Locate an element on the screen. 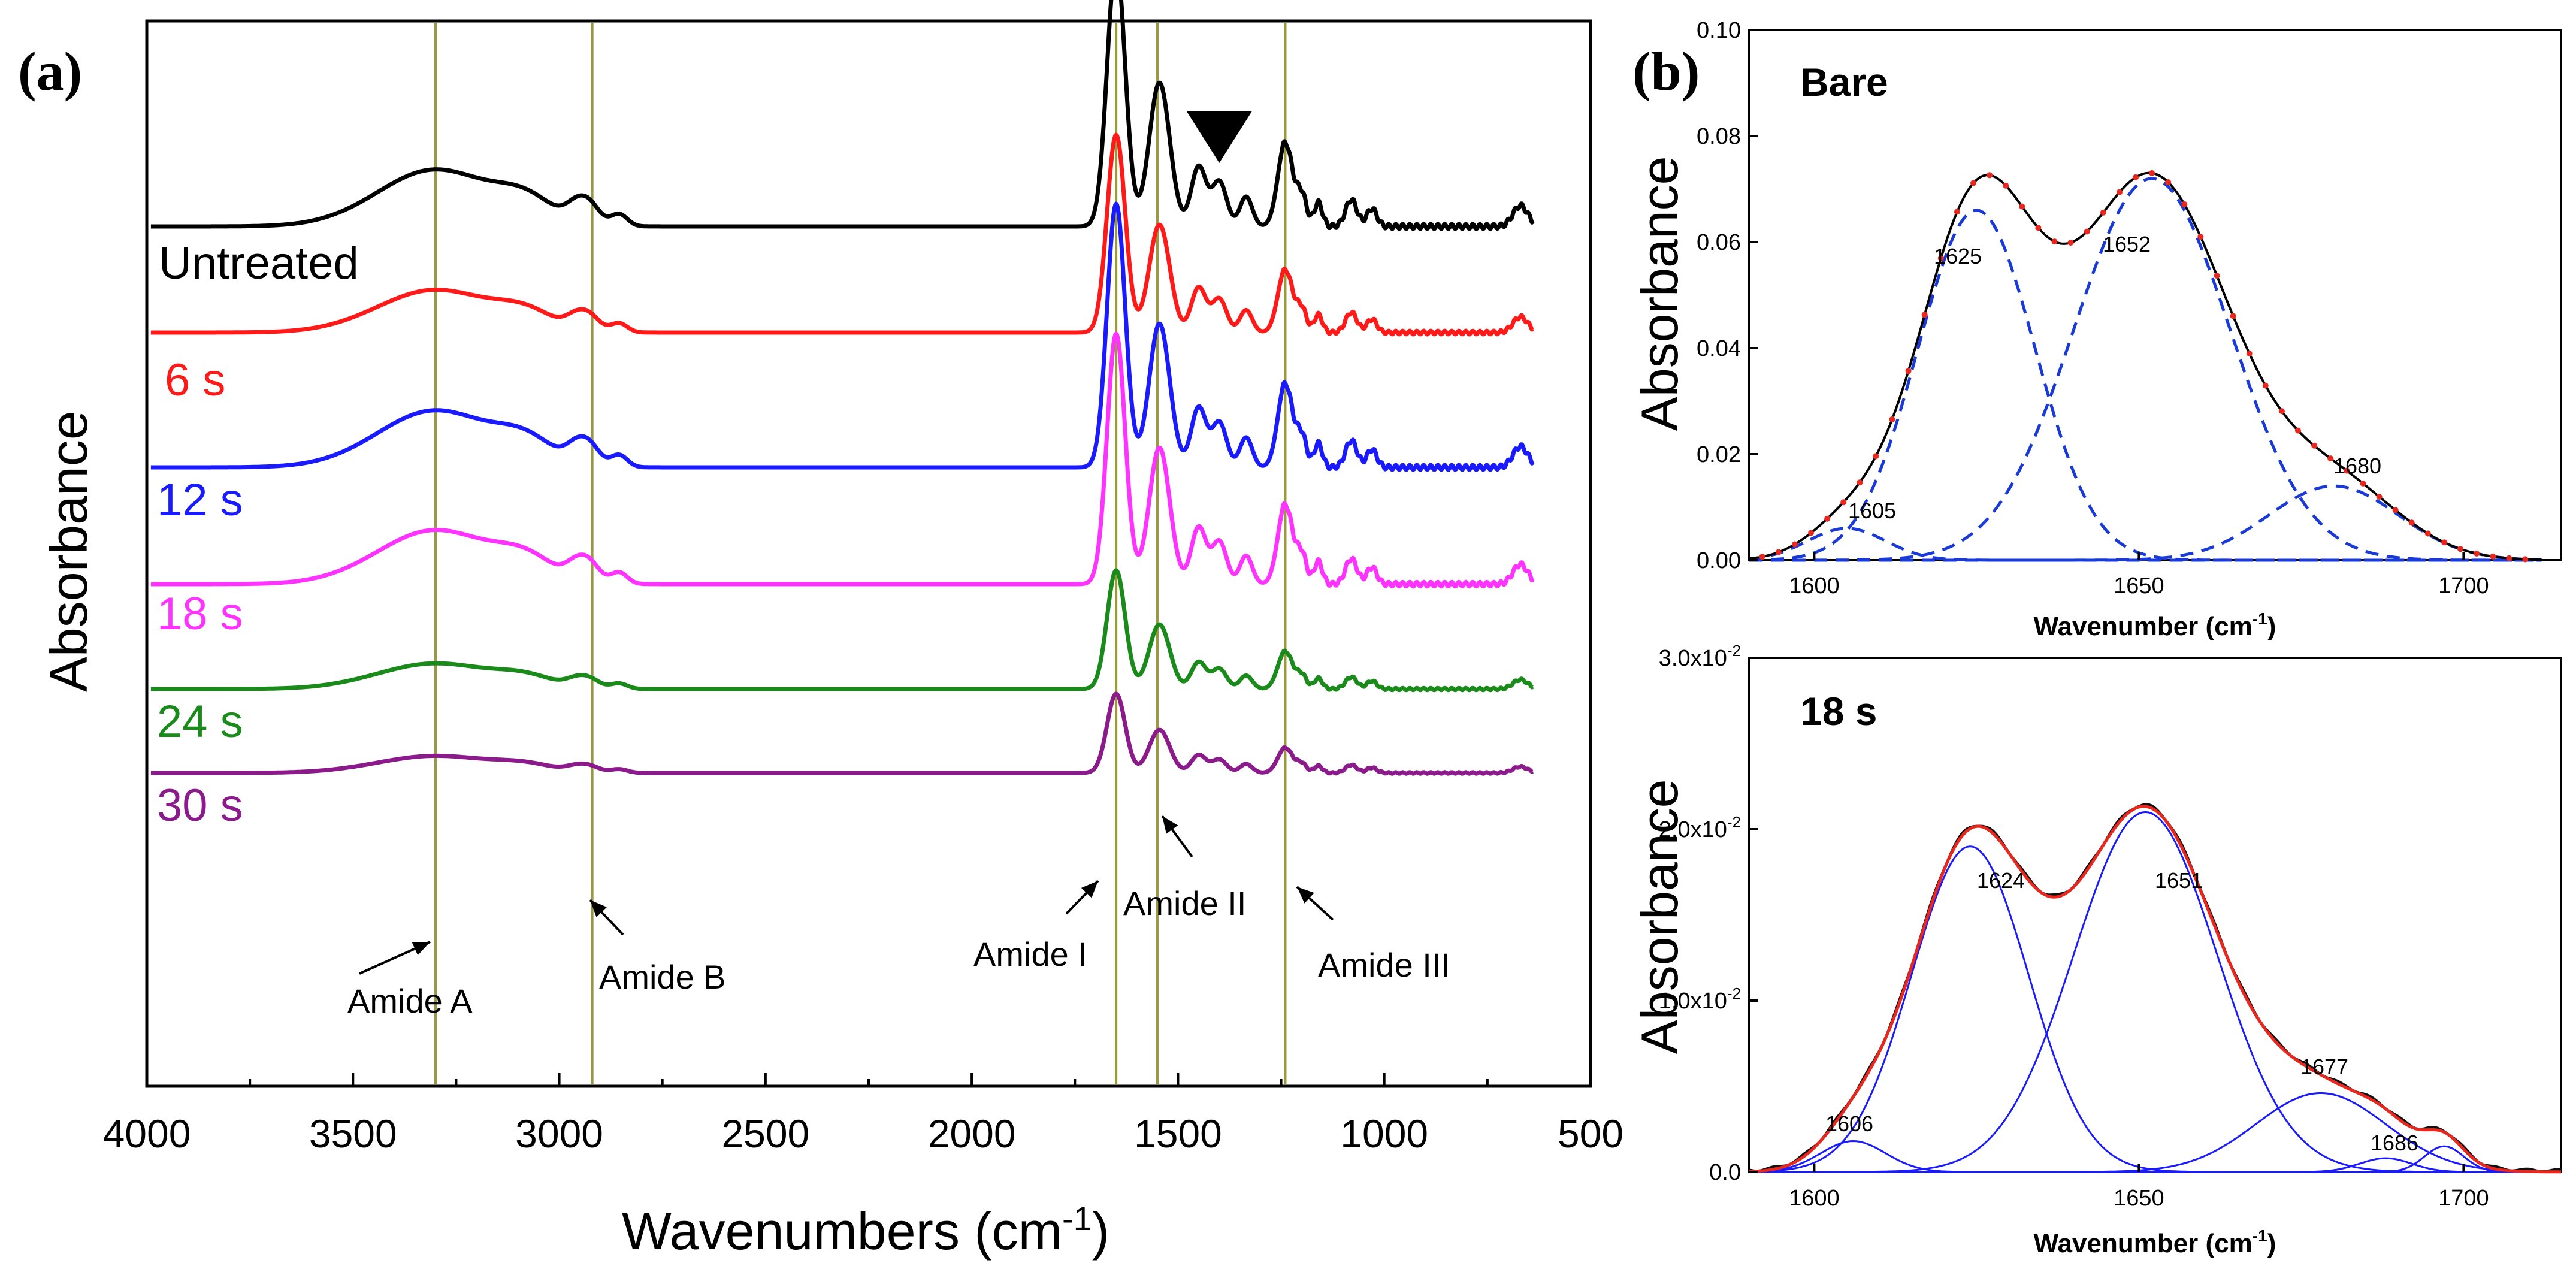 Image resolution: width=2576 pixels, height=1275 pixels. x-tick-label: 500 is located at coordinates (1590, 1133).